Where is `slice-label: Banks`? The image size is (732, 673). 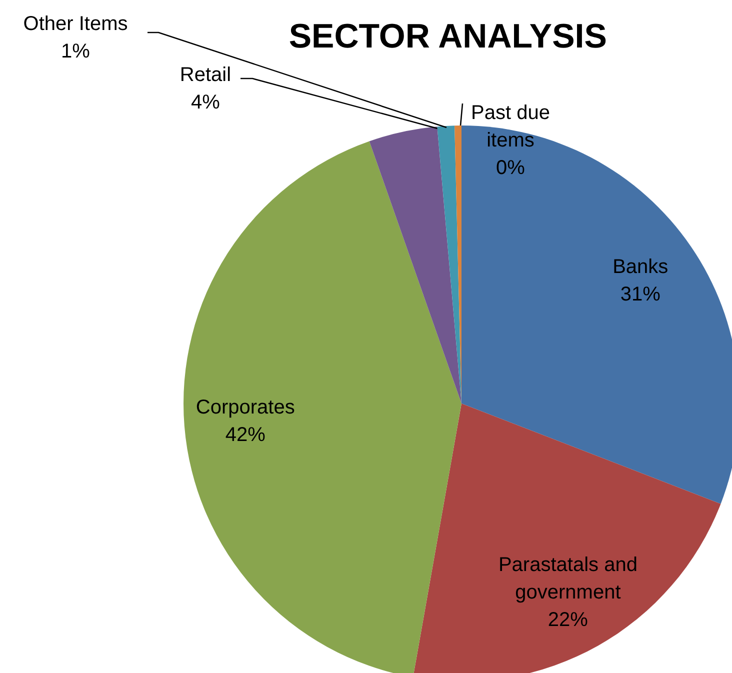
slice-label: Banks is located at coordinates (640, 267).